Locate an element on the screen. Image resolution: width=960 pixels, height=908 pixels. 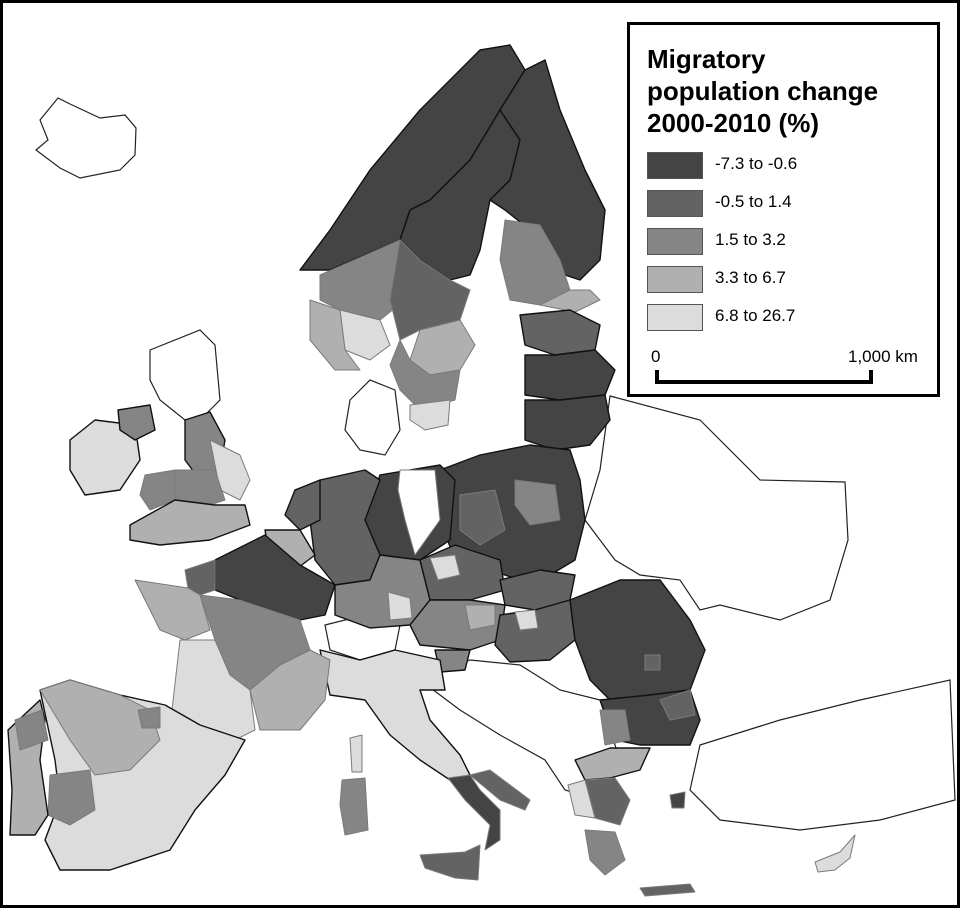
region-berlin-brandenburg is located at coordinates (419, 512).